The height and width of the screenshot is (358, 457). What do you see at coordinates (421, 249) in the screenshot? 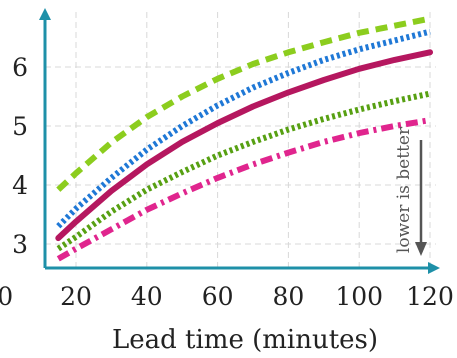
I see `annotation-arrow-head` at bounding box center [421, 249].